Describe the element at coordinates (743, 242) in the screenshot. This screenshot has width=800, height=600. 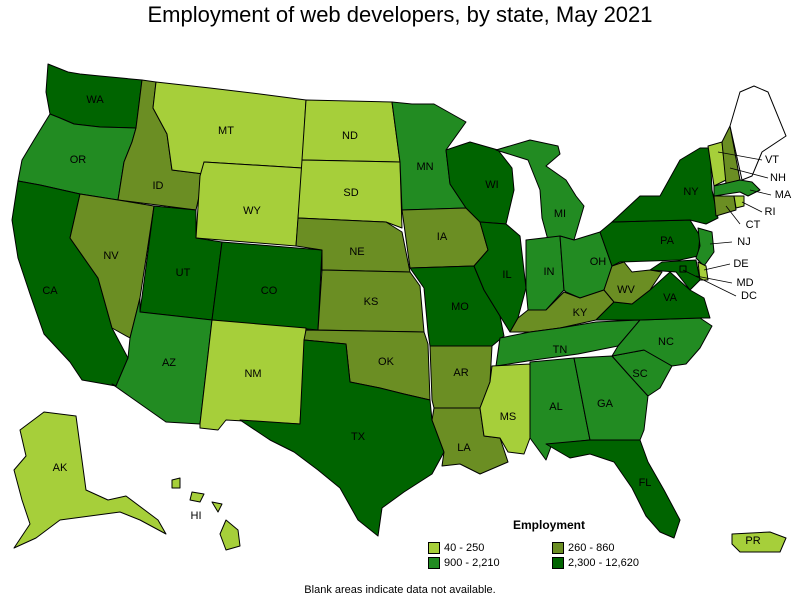
I see `state-label: NJ` at that location.